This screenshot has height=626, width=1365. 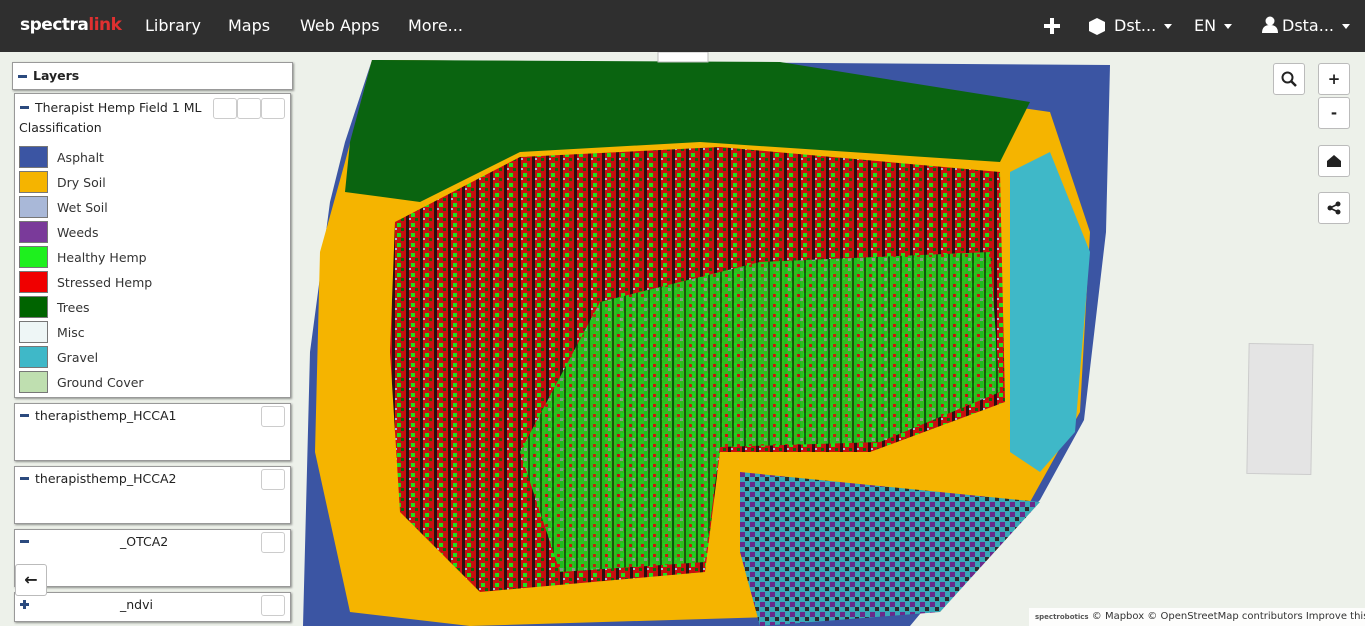 What do you see at coordinates (81, 182) in the screenshot?
I see `legend-label: Dry Soil` at bounding box center [81, 182].